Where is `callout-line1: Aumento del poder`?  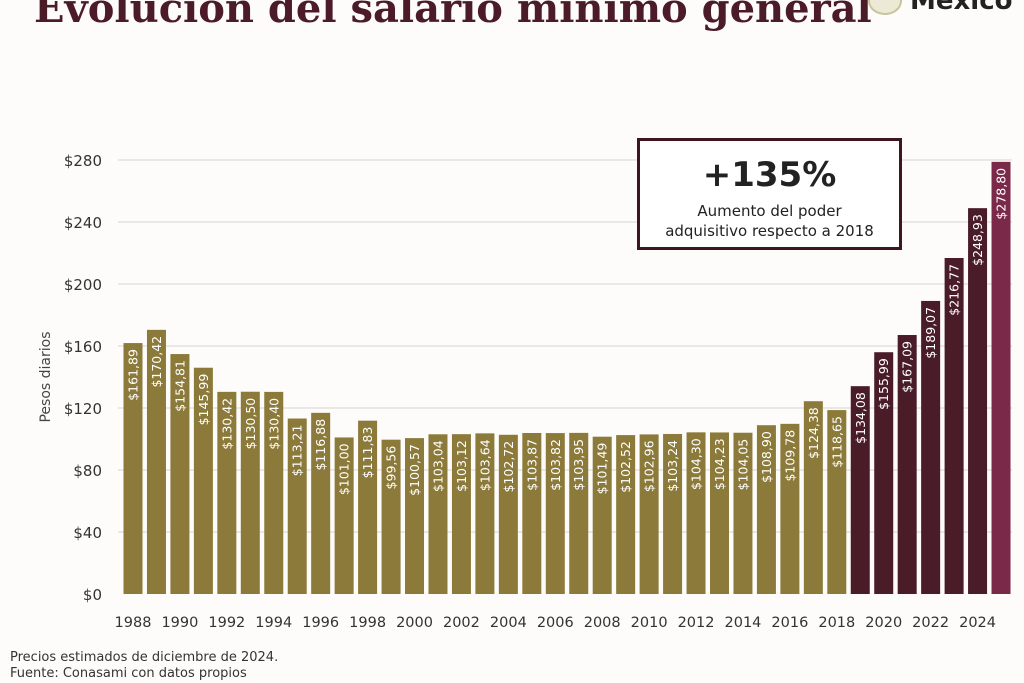
callout-line1: Aumento del poder is located at coordinates (769, 211).